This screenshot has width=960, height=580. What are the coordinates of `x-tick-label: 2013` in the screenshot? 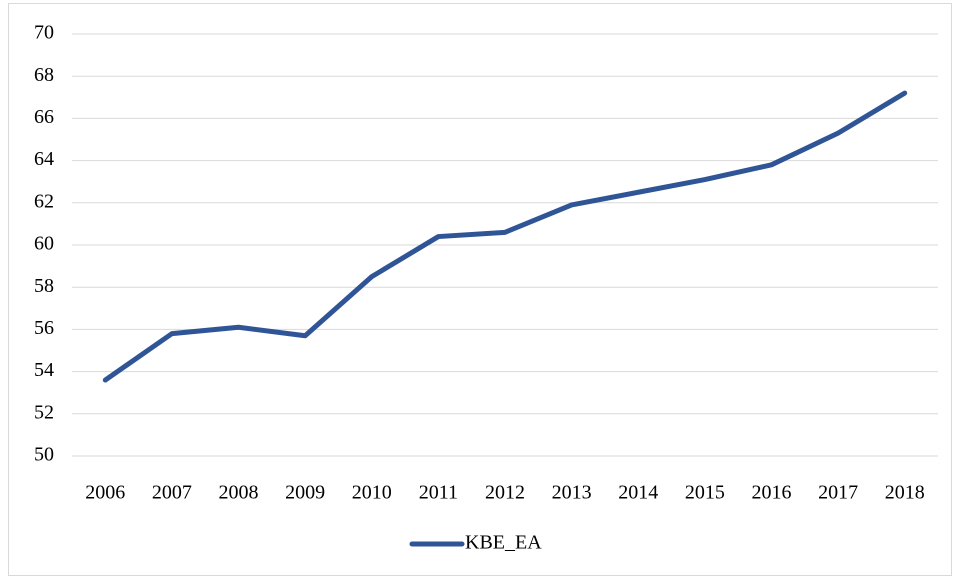 It's located at (572, 493).